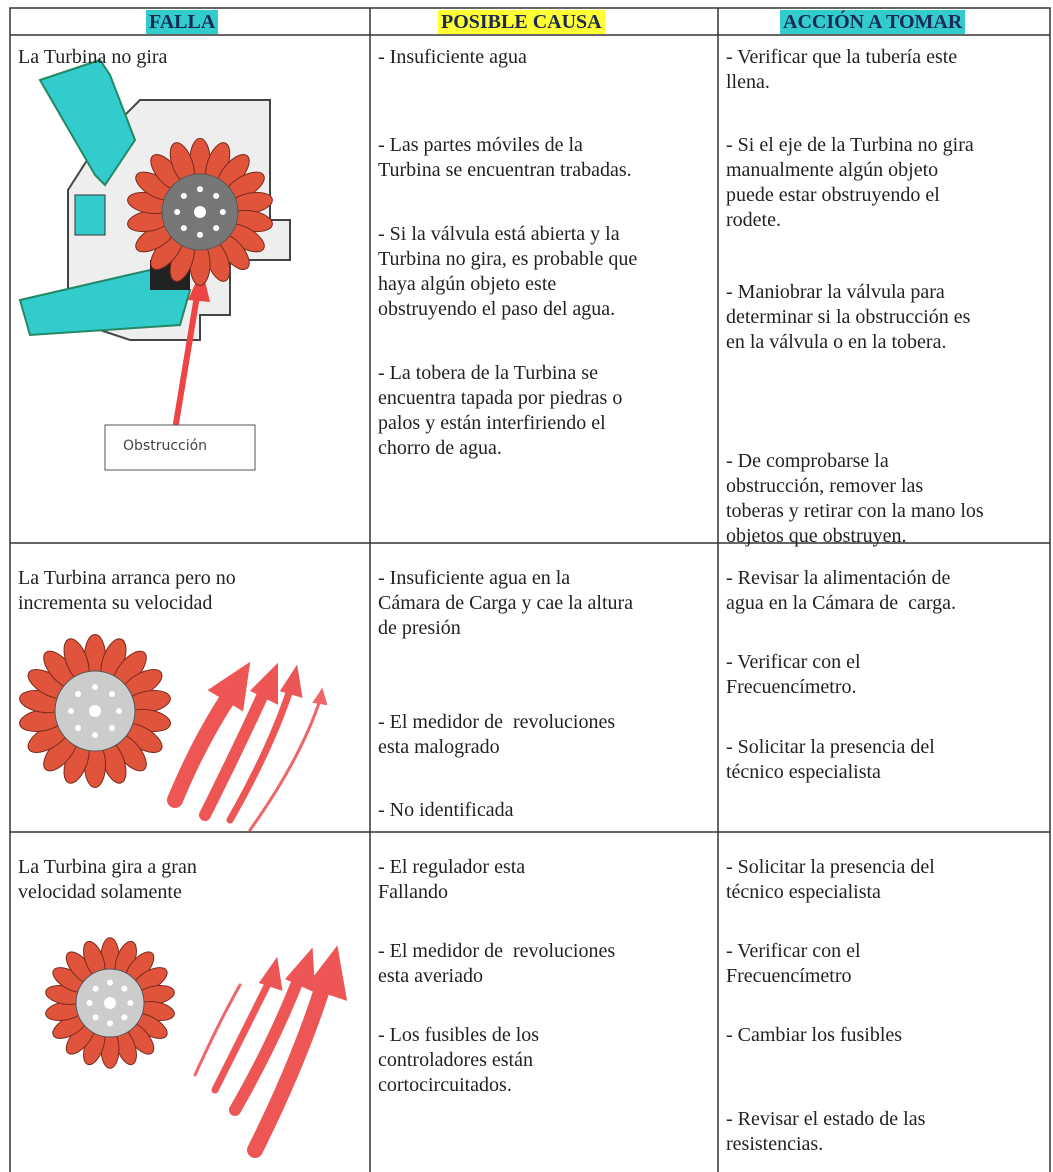  What do you see at coordinates (748, 82) in the screenshot?
I see `cell-text: llena.` at bounding box center [748, 82].